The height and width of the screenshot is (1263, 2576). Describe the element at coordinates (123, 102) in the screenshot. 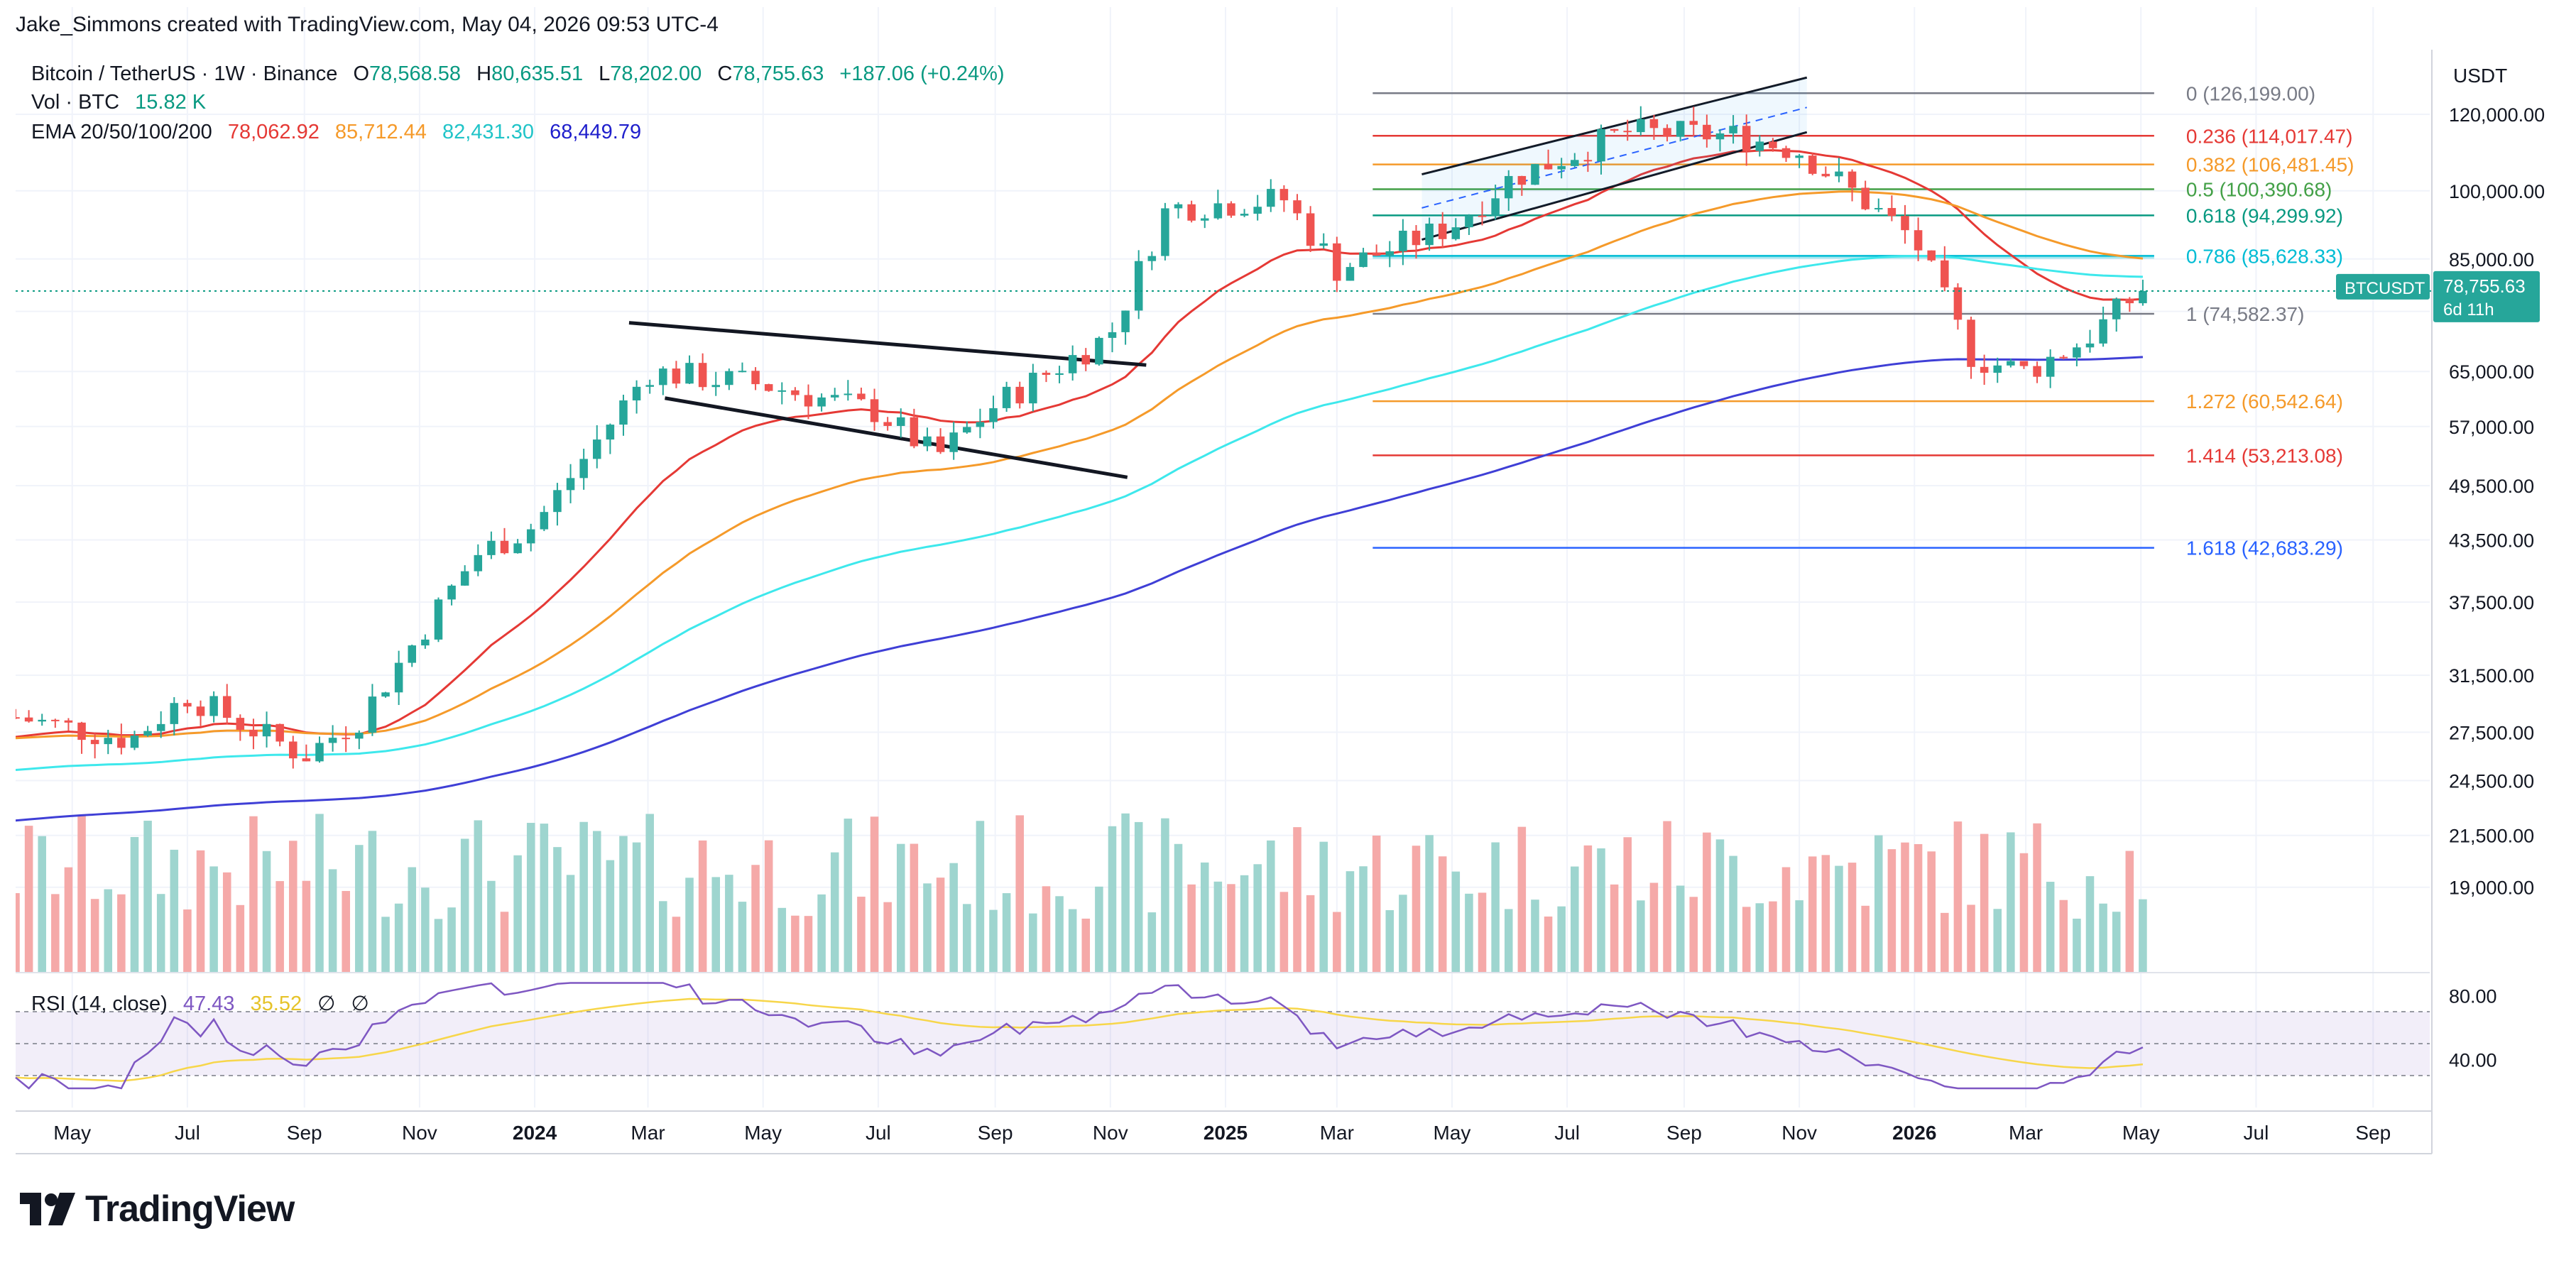

I see `legend-volume: Vol · BTC 15.82 K` at that location.